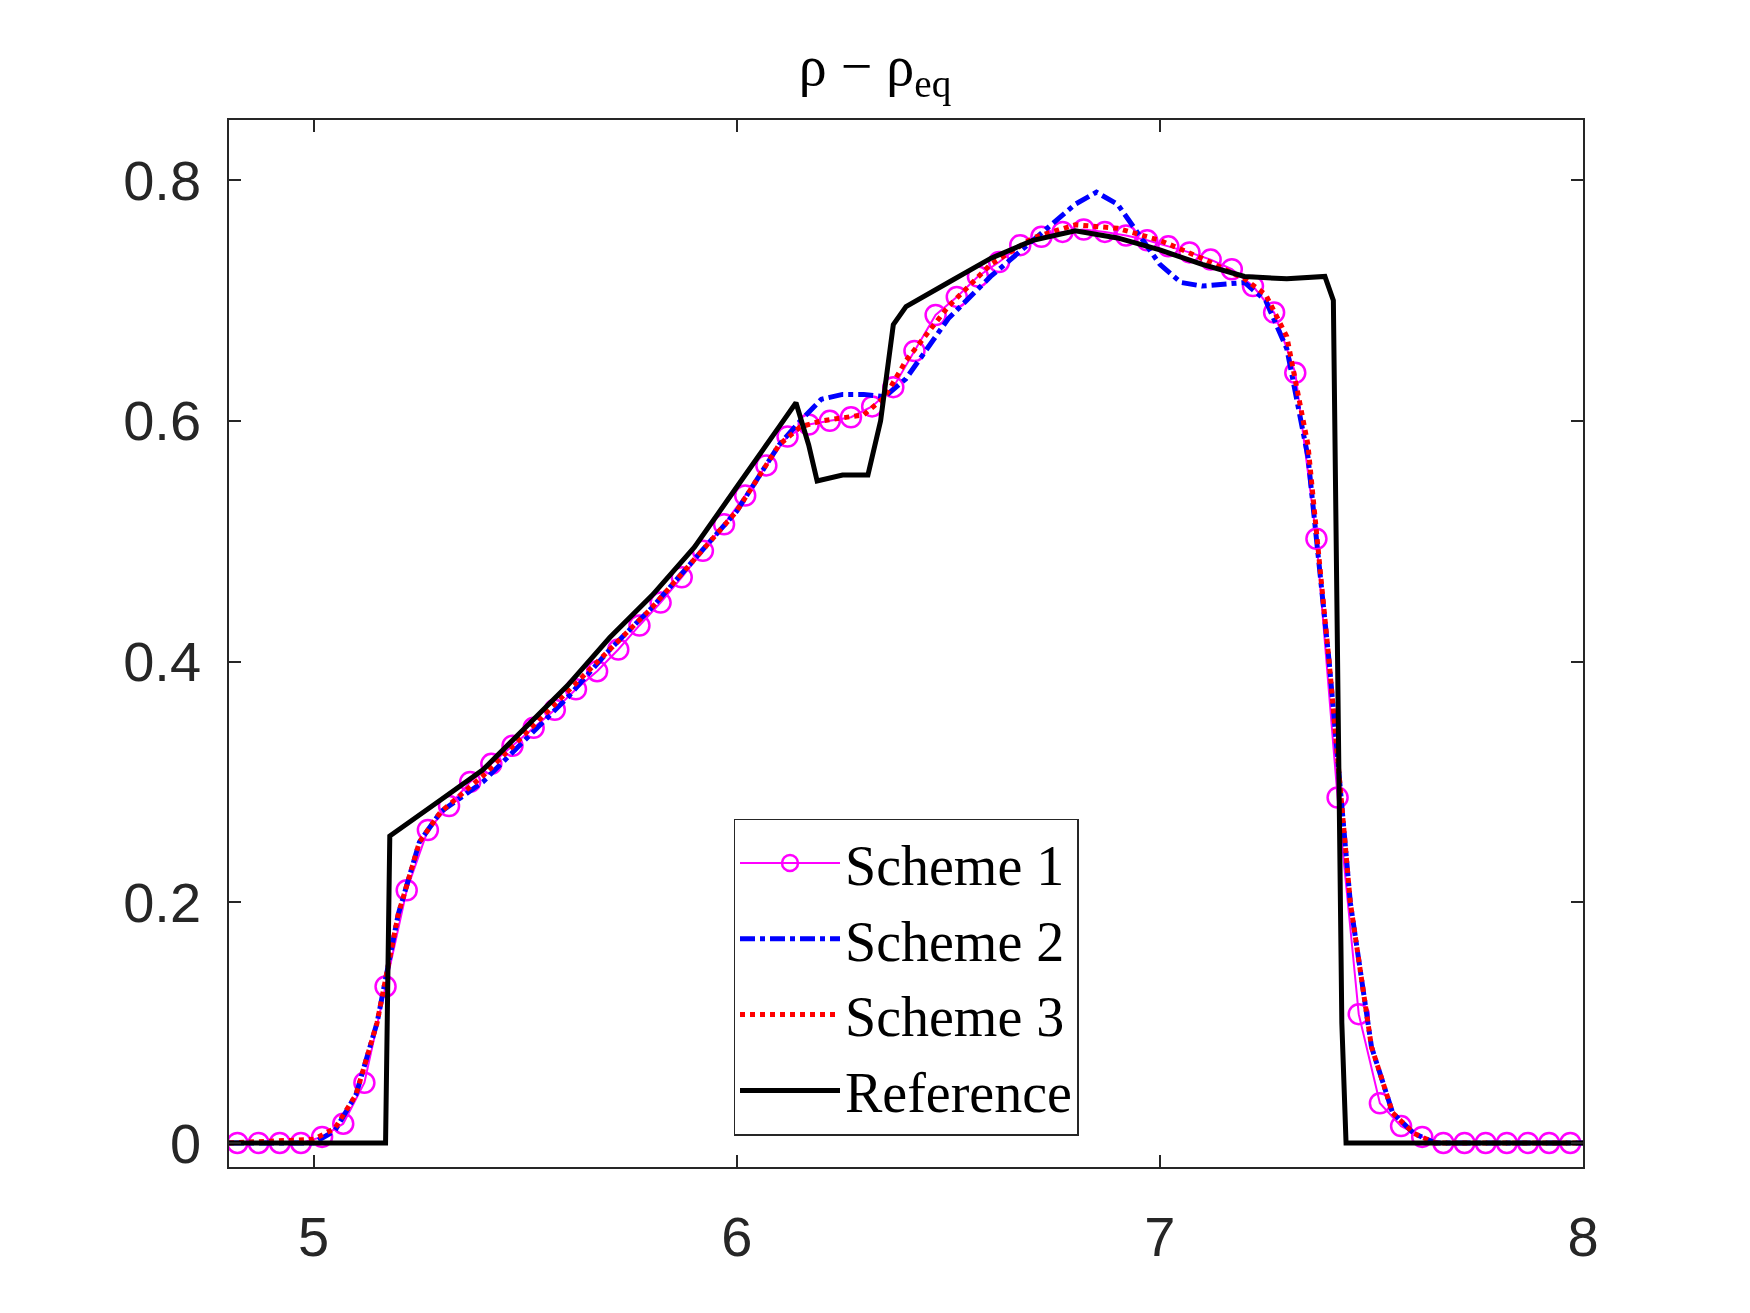 The height and width of the screenshot is (1313, 1750). Describe the element at coordinates (955, 1017) in the screenshot. I see `legend-label: Scheme 3` at that location.